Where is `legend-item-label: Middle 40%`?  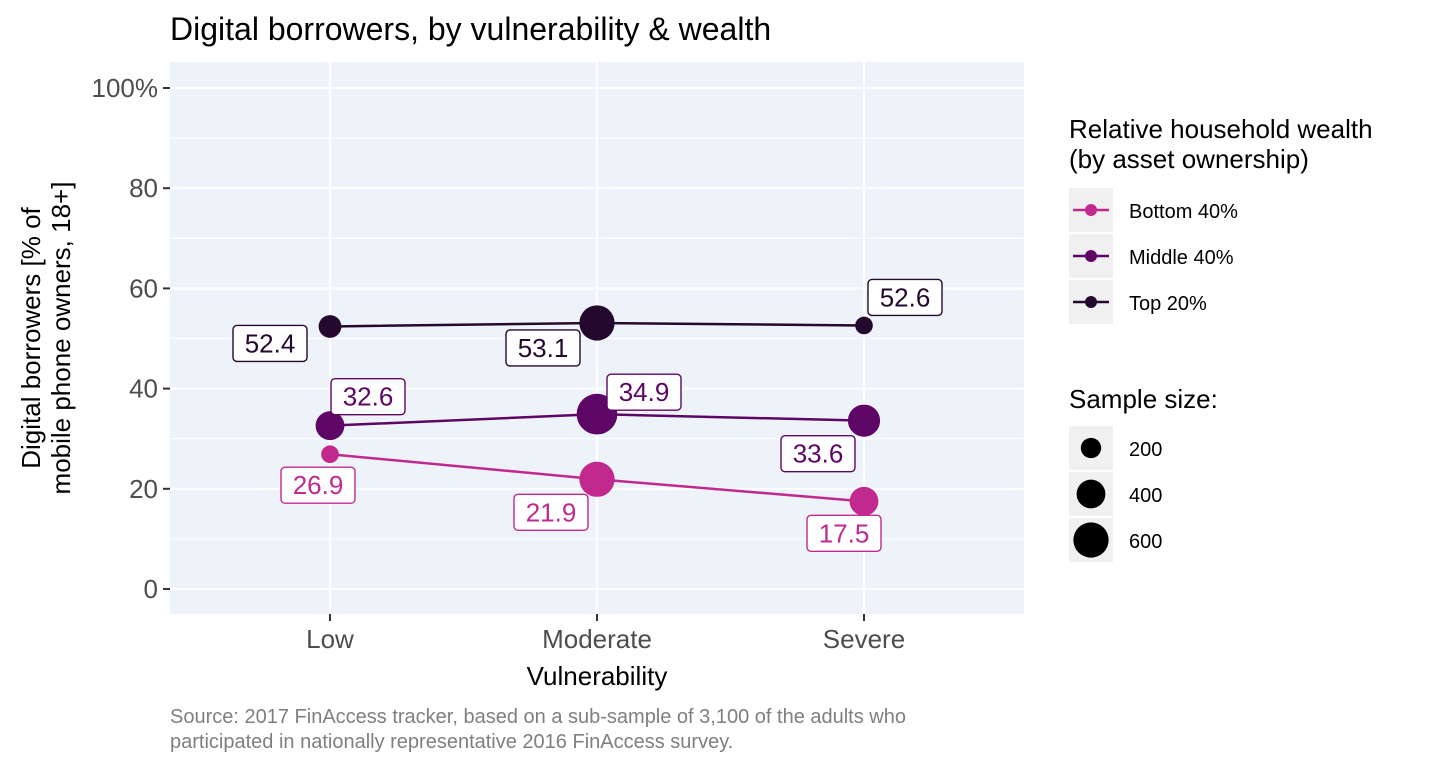
legend-item-label: Middle 40% is located at coordinates (1181, 258).